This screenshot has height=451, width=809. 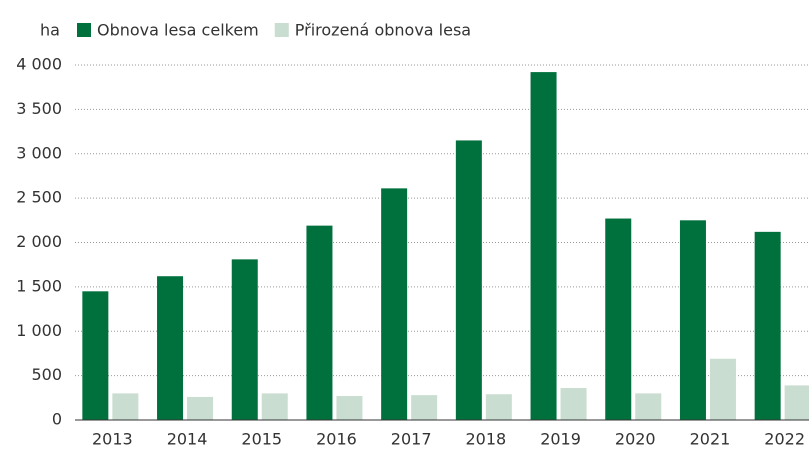 I want to click on legend-label: Obnova lesa celkem, so click(x=178, y=30).